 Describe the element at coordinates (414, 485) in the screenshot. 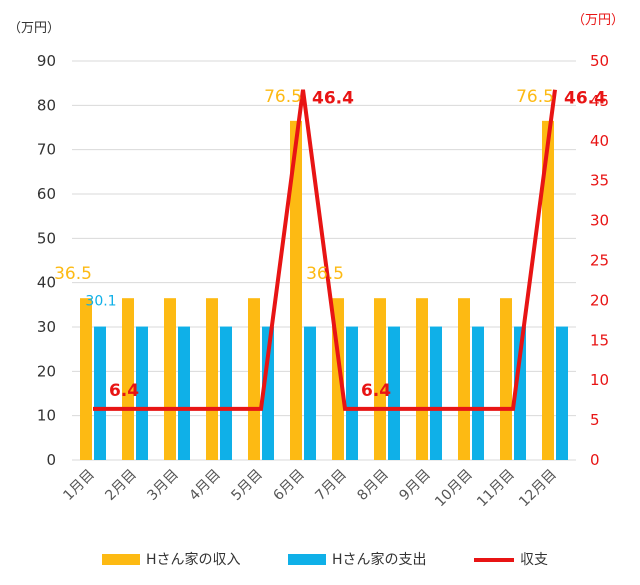

I see `category-label: 9月目` at that location.